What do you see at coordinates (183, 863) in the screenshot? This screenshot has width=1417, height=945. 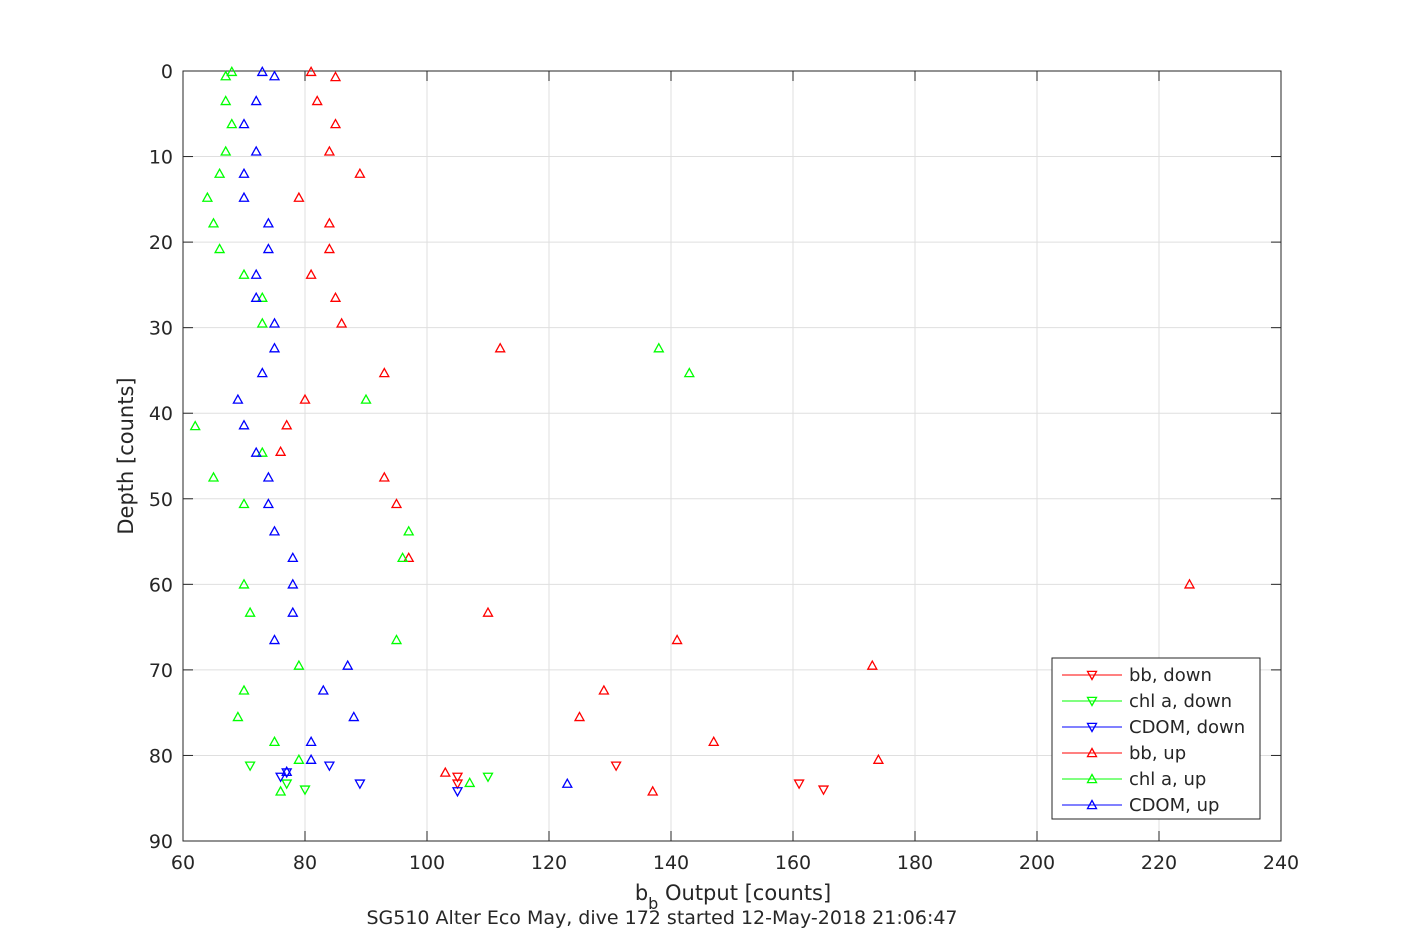 I see `x-tick-label: 60` at bounding box center [183, 863].